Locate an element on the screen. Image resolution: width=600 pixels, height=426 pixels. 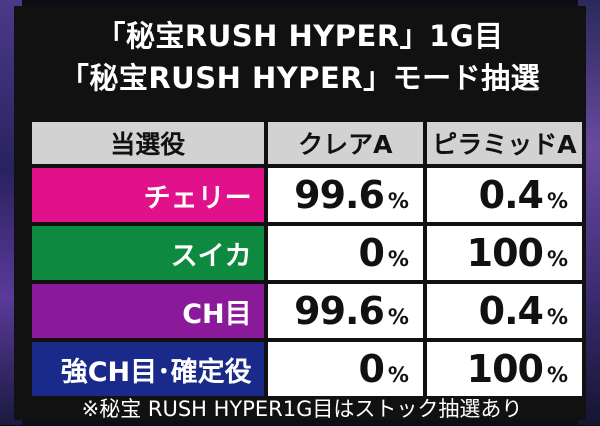
table-row: スイカ 0% 100% is located at coordinates (307, 253).